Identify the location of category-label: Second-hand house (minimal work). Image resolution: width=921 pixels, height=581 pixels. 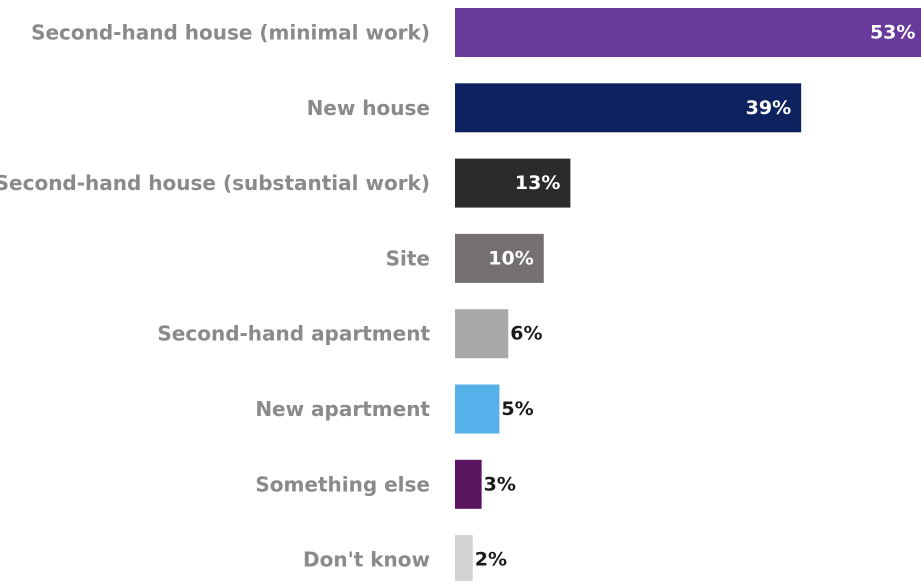
(230, 33).